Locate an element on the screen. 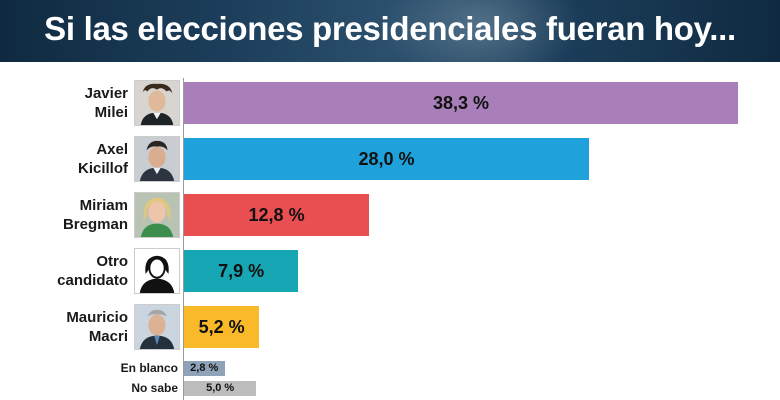  photo-javier-milei is located at coordinates (157, 103).